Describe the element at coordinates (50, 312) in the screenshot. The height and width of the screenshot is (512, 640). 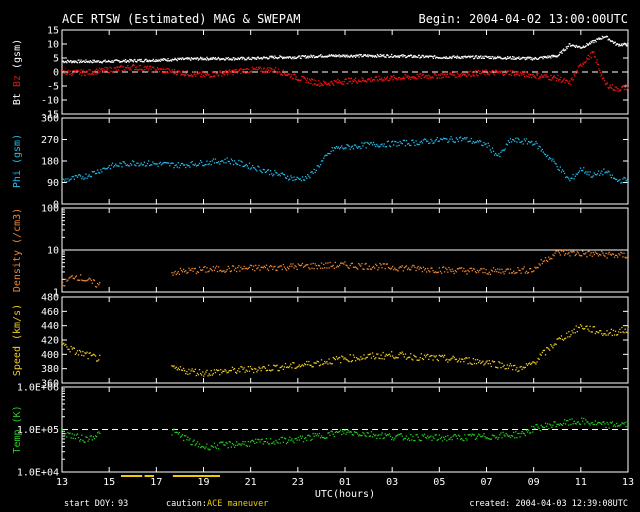
I see `ytick-label: 460` at that location.